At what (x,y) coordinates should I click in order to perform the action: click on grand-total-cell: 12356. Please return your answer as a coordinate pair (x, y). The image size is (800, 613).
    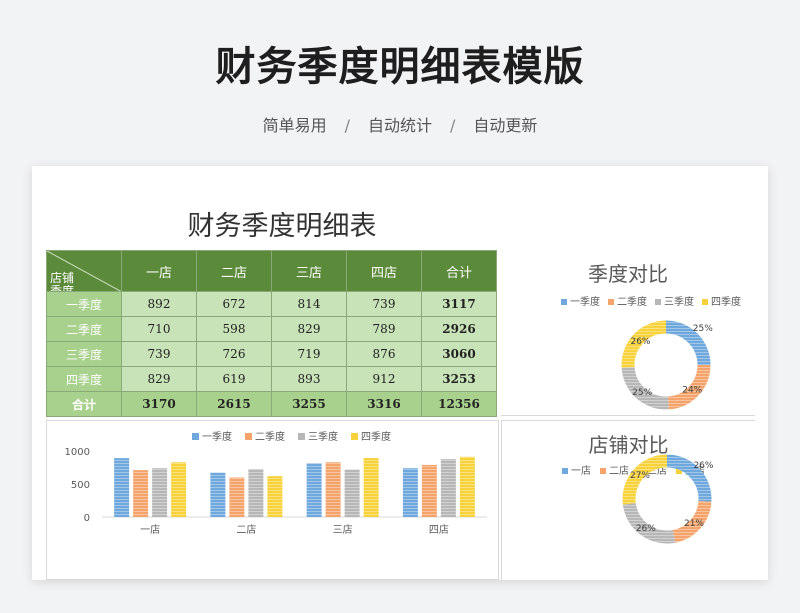
    Looking at the image, I should click on (459, 404).